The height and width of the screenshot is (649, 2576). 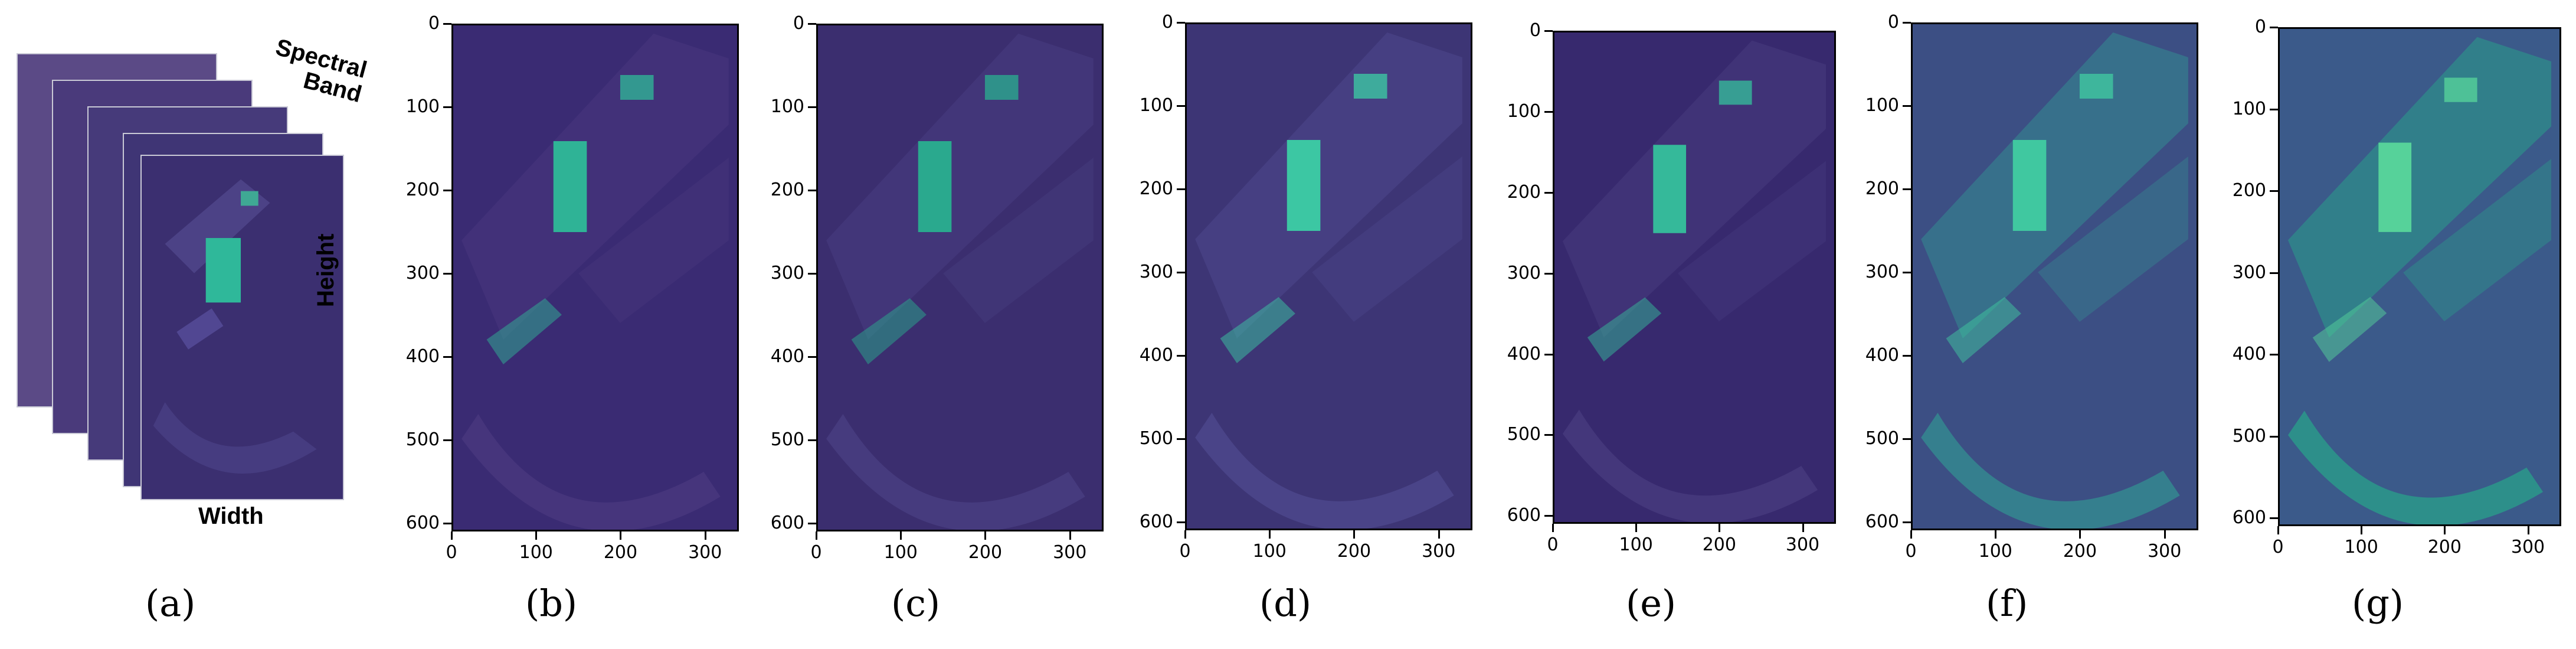 What do you see at coordinates (170, 603) in the screenshot?
I see `caption-a: (a)` at bounding box center [170, 603].